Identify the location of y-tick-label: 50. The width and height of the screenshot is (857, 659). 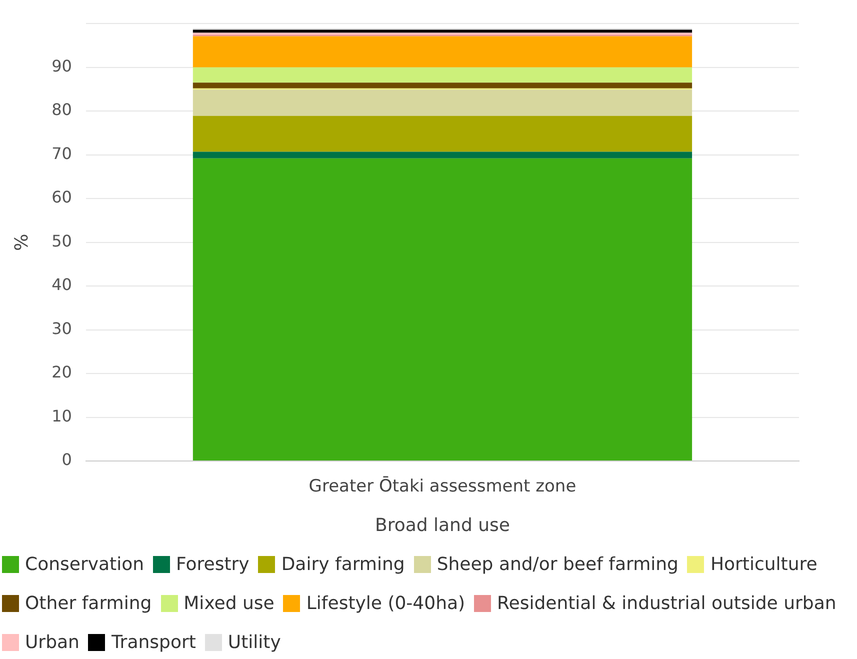
(62, 240).